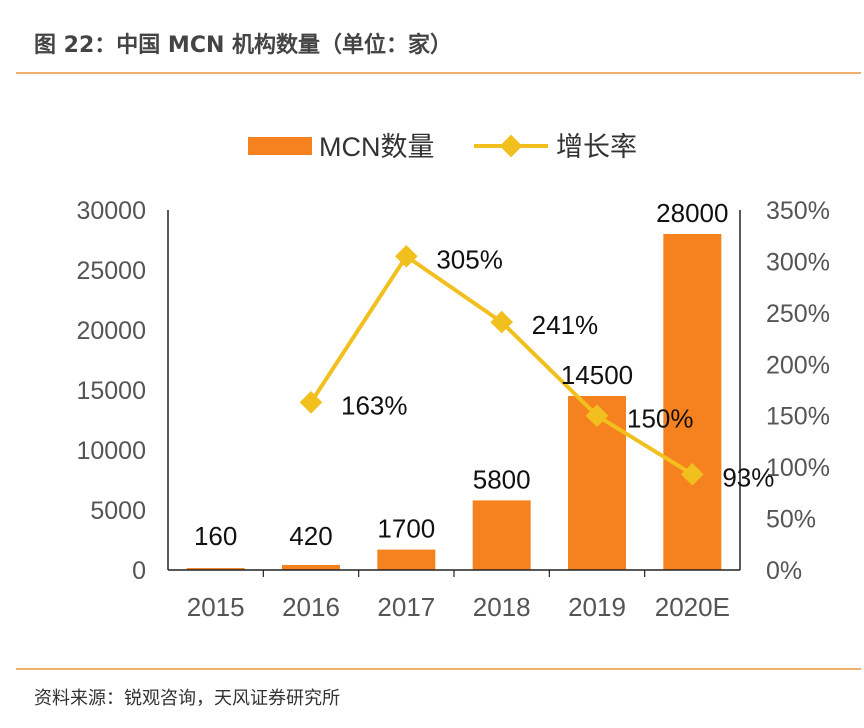 This screenshot has width=864, height=728. I want to click on bottom-rule, so click(438, 669).